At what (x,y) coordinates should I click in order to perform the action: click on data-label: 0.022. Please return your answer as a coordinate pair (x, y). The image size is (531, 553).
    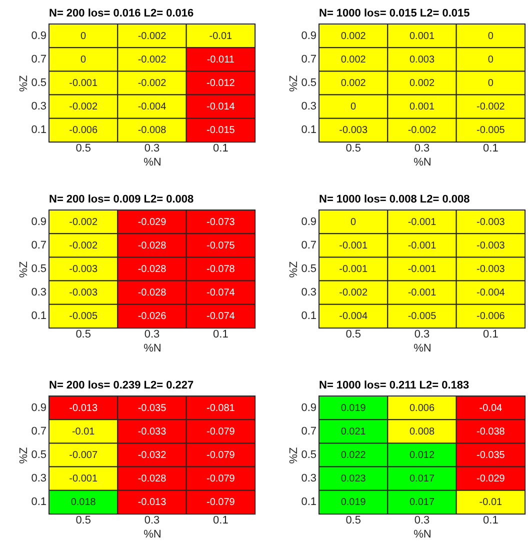
    Looking at the image, I should click on (353, 455).